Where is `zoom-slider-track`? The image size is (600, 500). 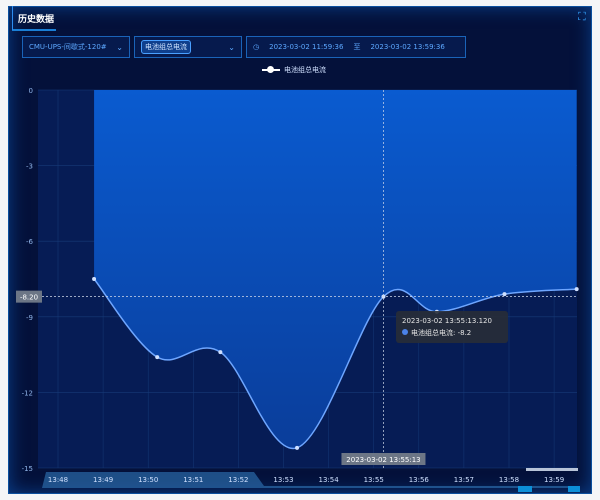 zoom-slider-track is located at coordinates (308, 480).